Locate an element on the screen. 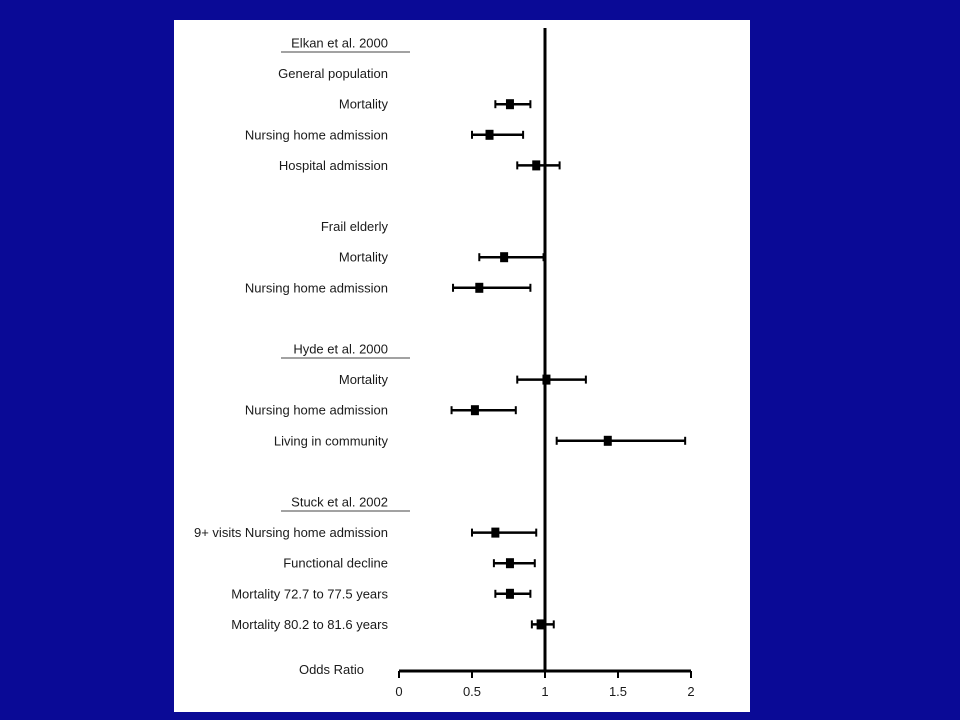  x-axis-label: Odds Ratio is located at coordinates (331, 669).